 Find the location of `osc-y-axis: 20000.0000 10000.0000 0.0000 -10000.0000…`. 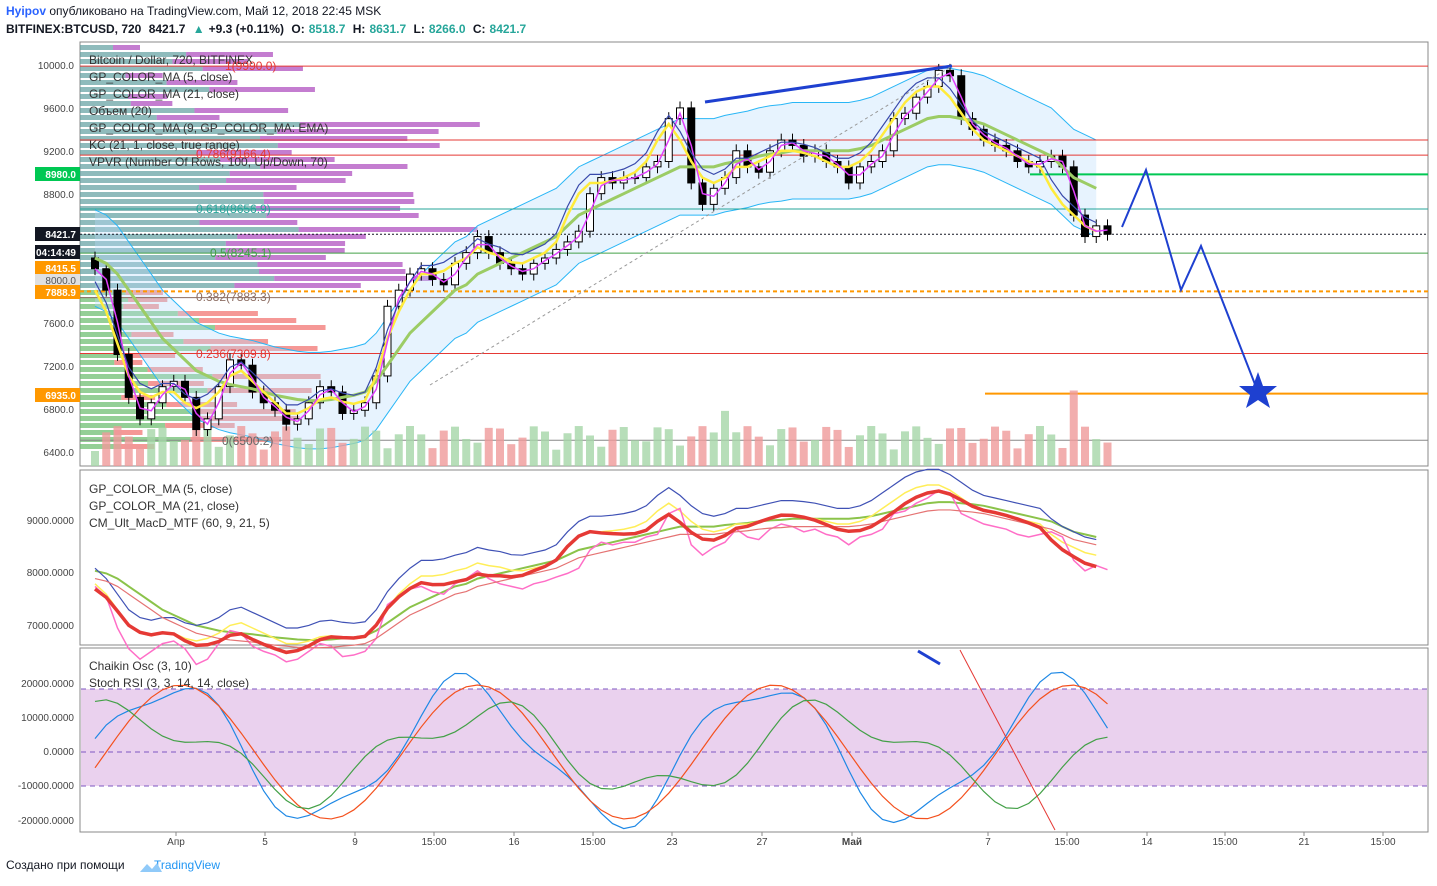

osc-y-axis: 20000.0000 10000.0000 0.0000 -10000.0000… is located at coordinates (46, 753).